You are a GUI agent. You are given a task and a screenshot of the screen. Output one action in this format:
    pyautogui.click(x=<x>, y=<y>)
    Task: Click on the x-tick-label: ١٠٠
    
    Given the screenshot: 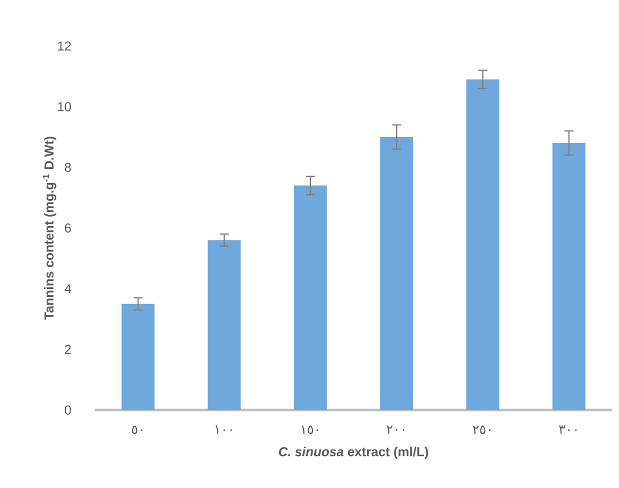 What is the action you would take?
    pyautogui.click(x=224, y=430)
    